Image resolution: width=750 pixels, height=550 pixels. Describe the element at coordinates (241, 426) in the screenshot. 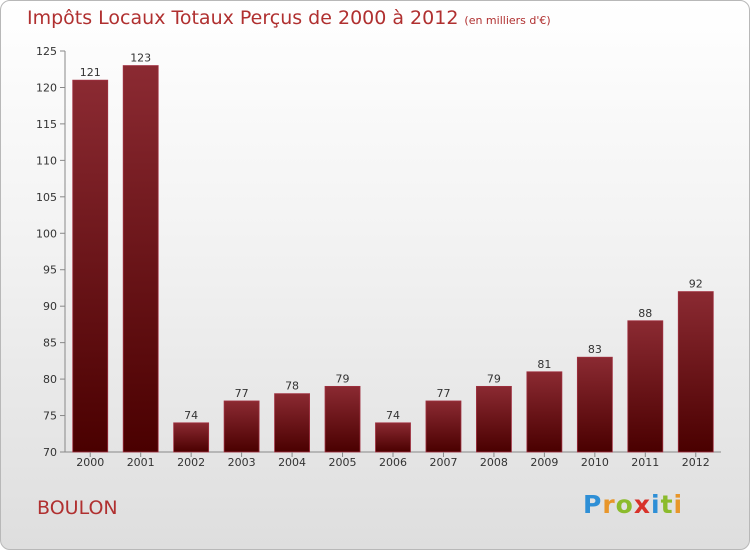

I see `bar-2003` at that location.